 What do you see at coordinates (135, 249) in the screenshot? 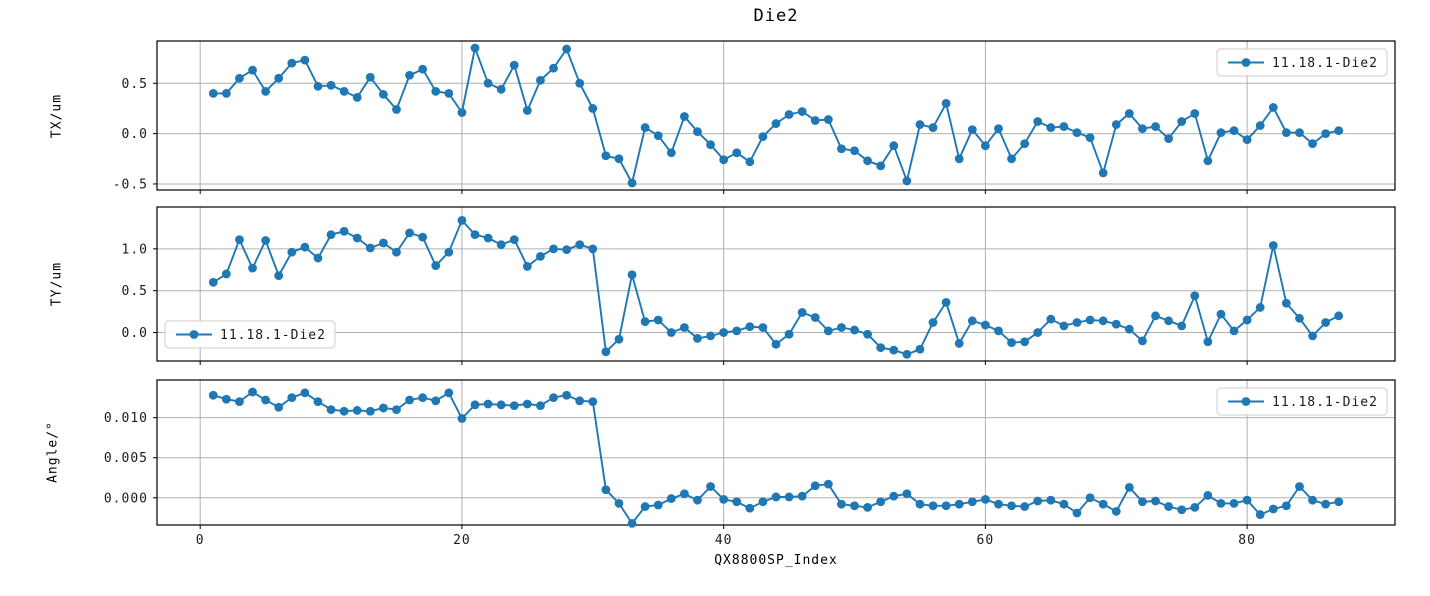
I see `y-tick-label: 1.0` at bounding box center [135, 249].